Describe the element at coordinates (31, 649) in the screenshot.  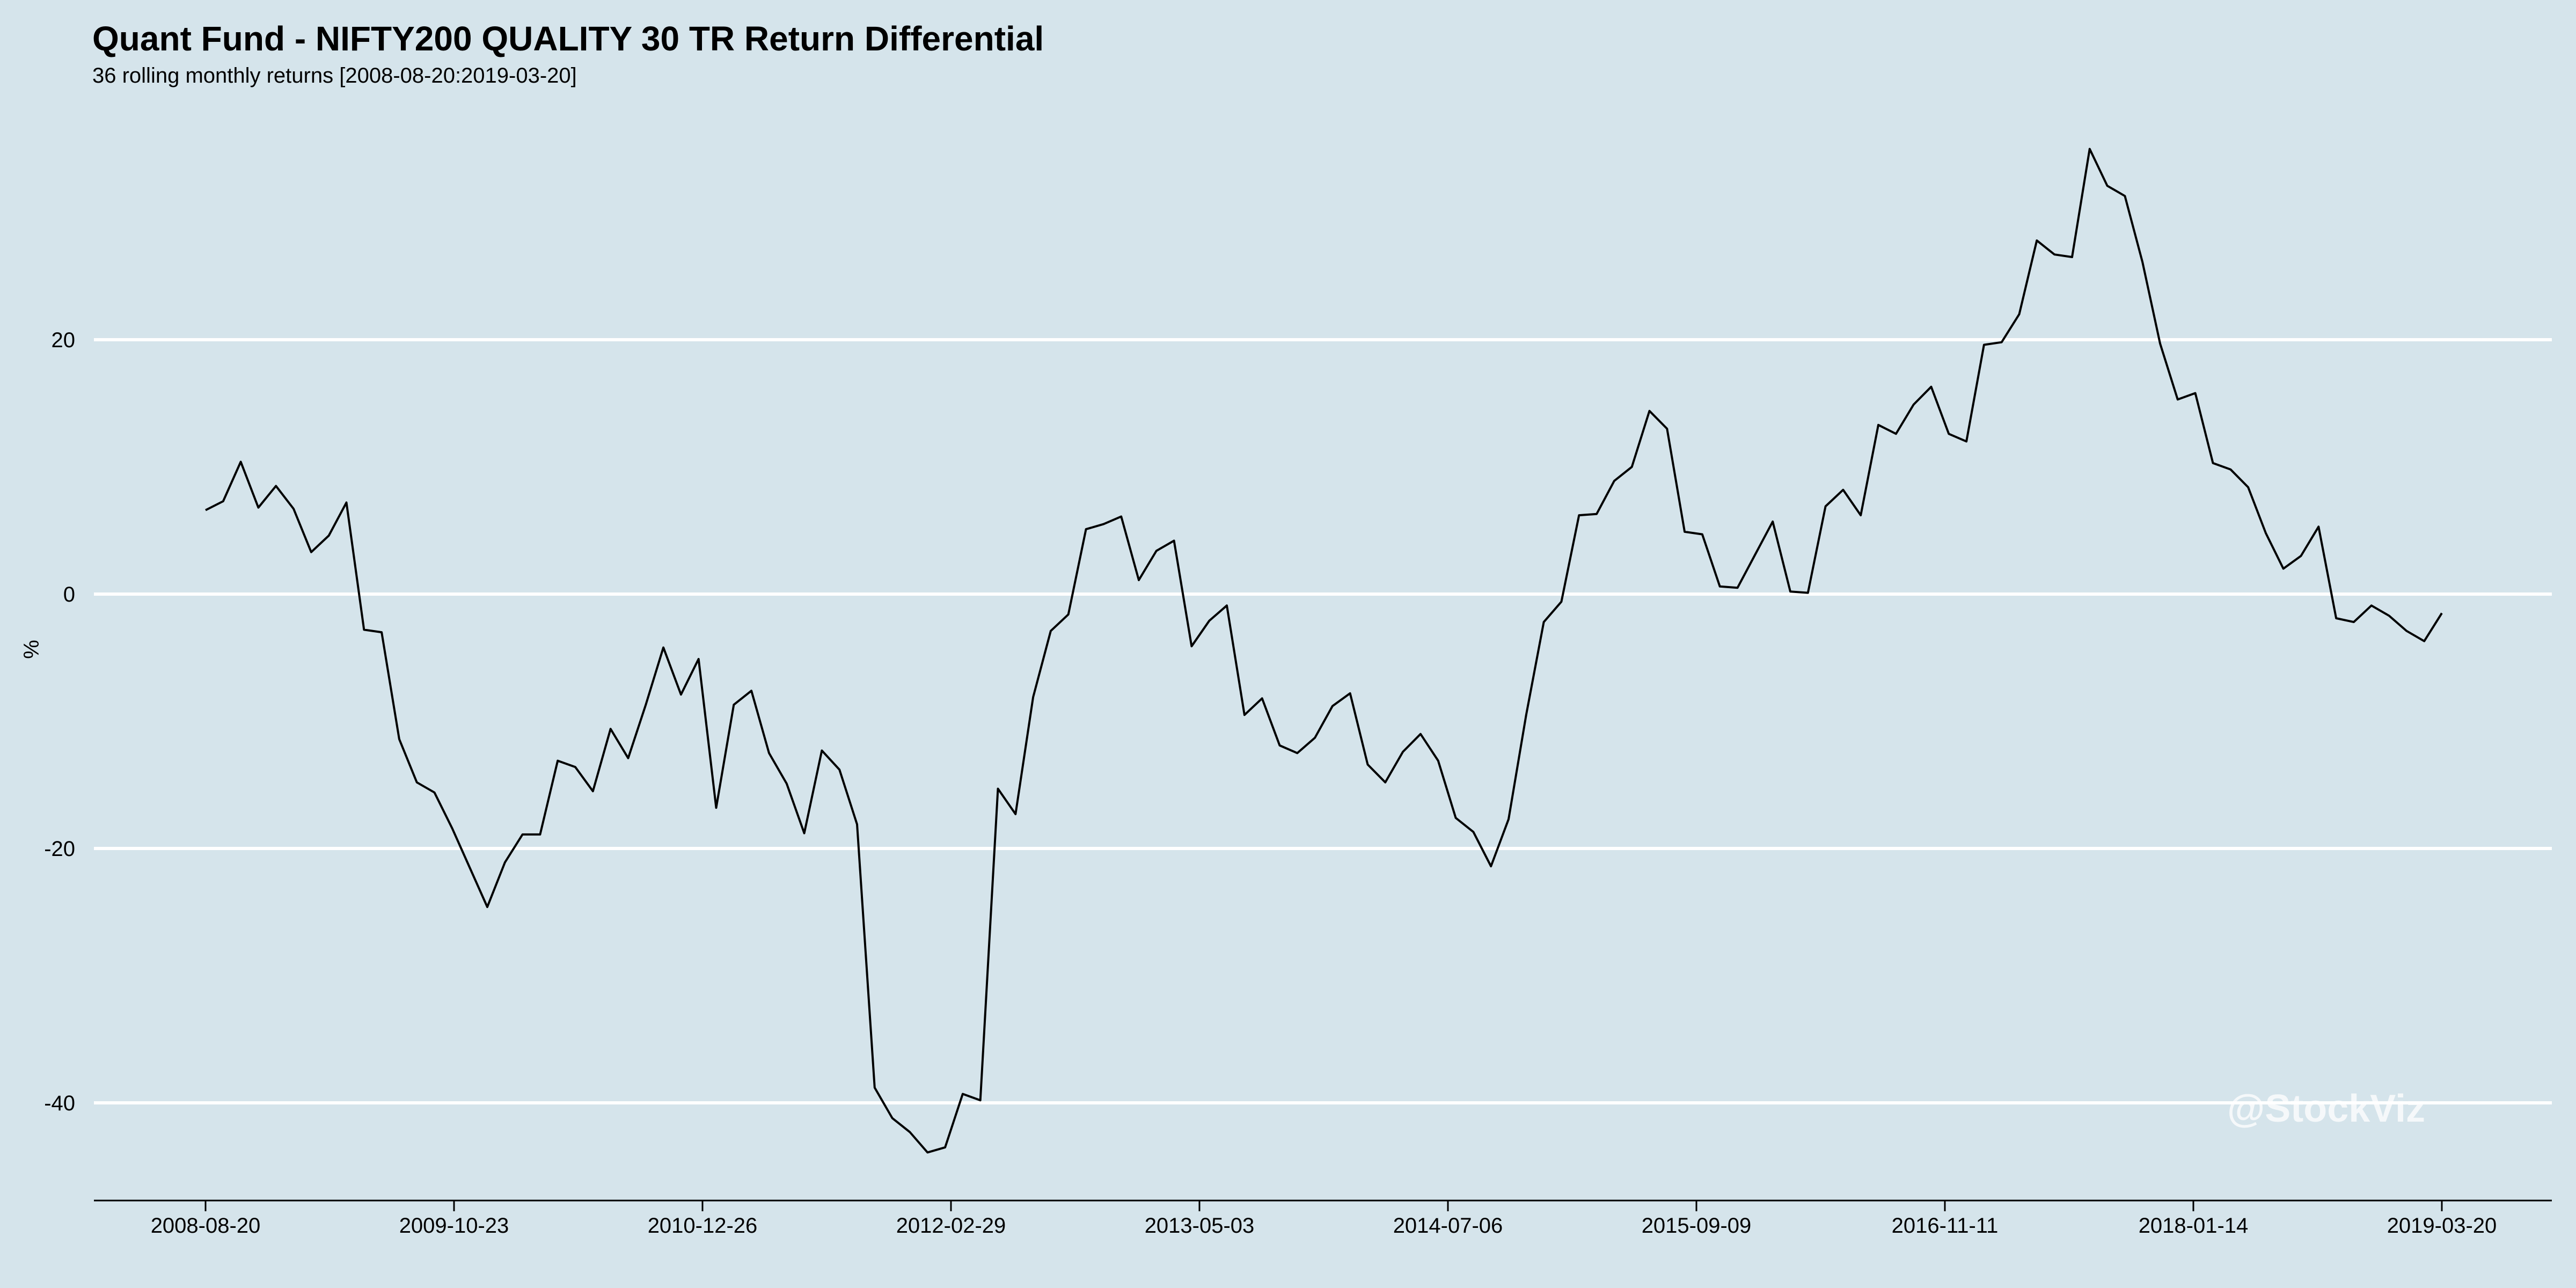
I see `y-axis-title: %` at that location.